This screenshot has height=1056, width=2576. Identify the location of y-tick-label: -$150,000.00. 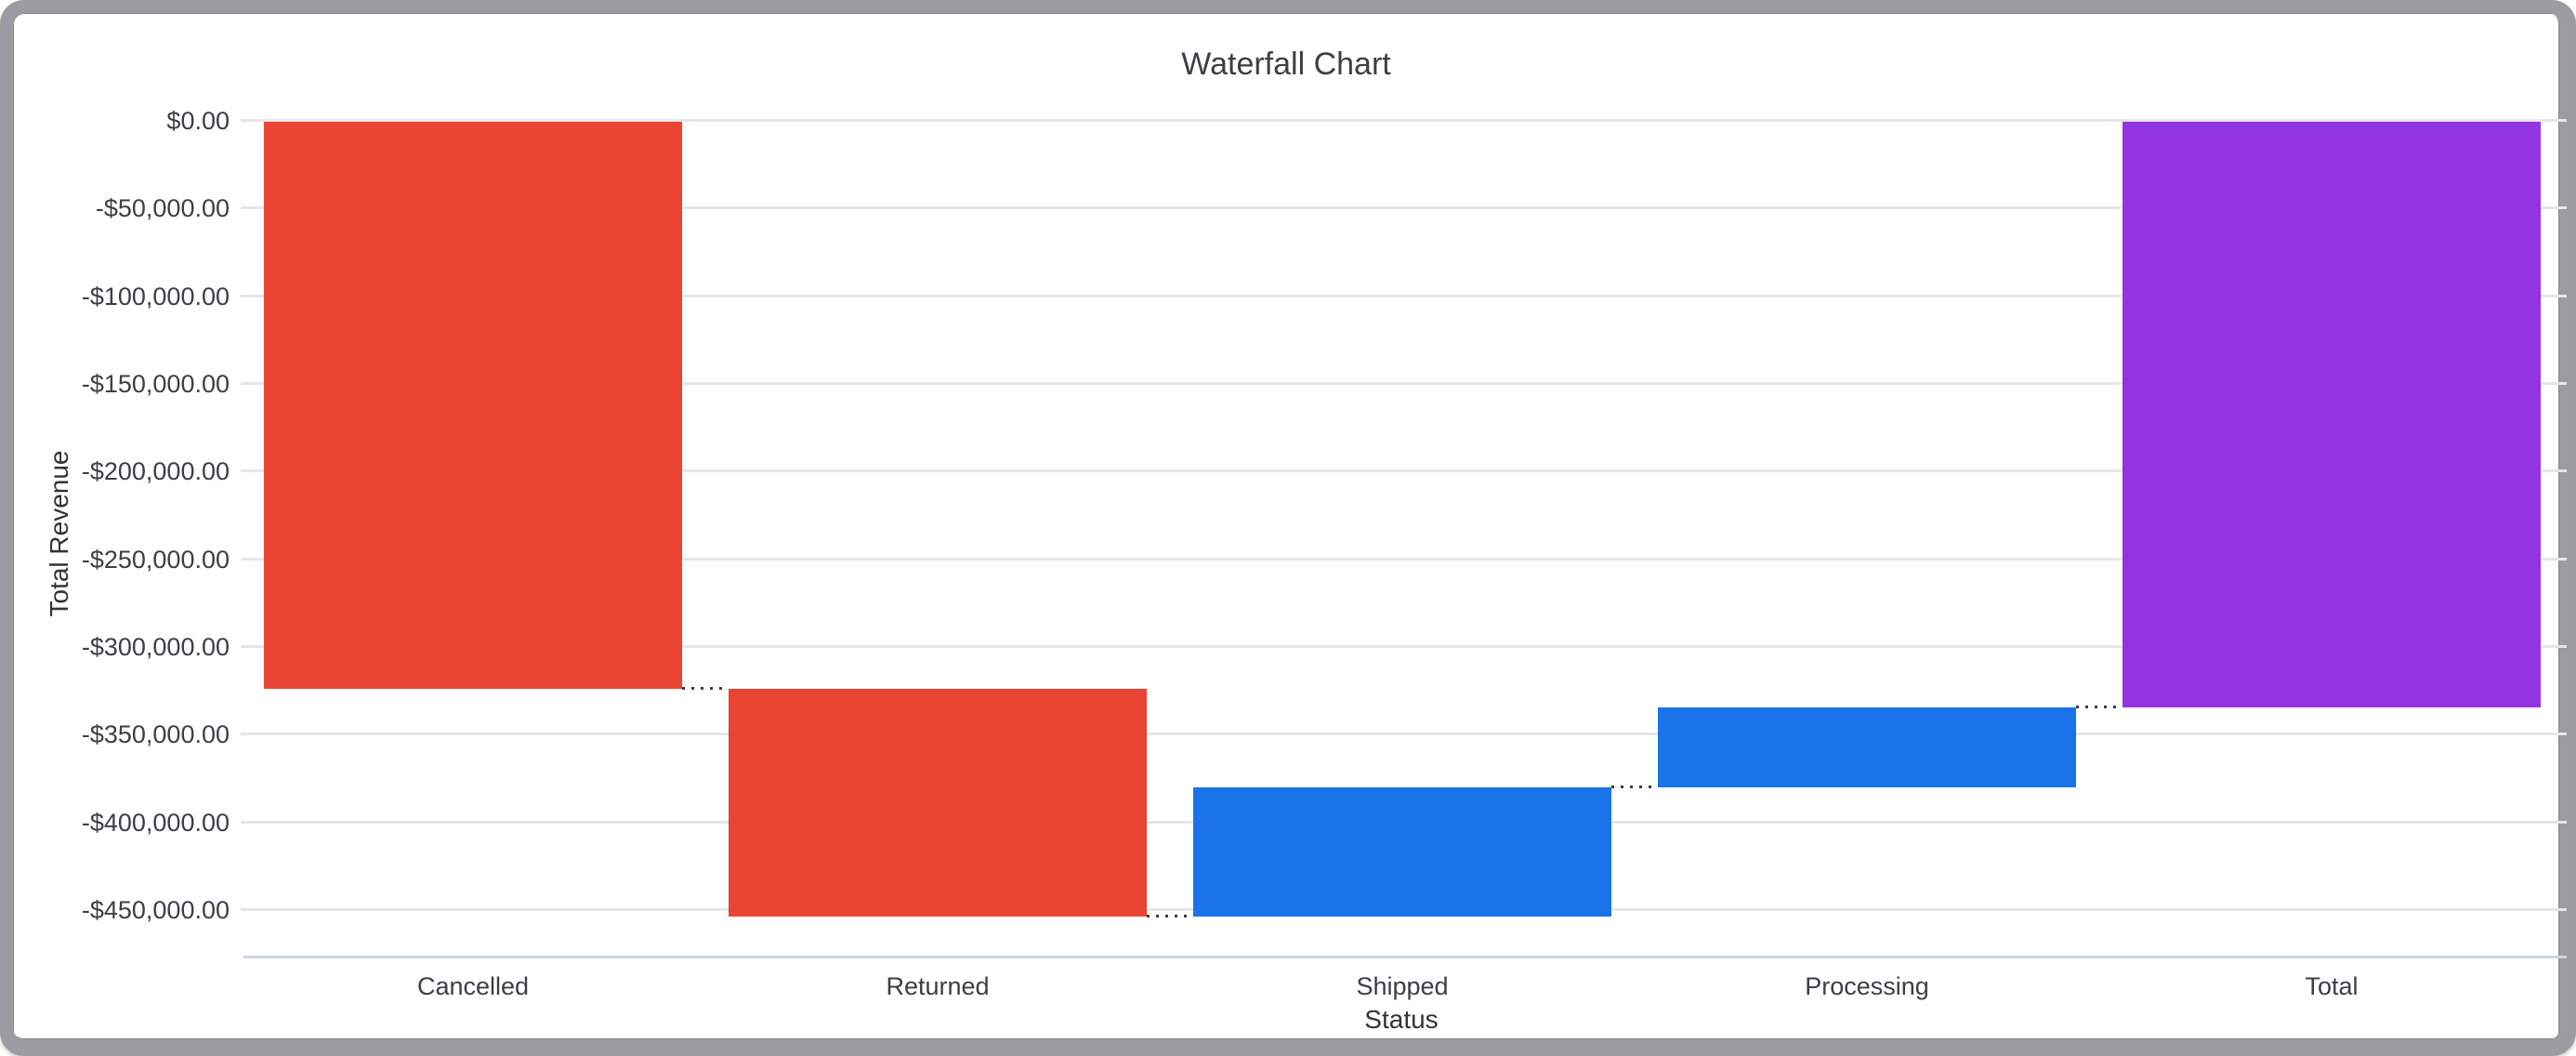
(155, 384).